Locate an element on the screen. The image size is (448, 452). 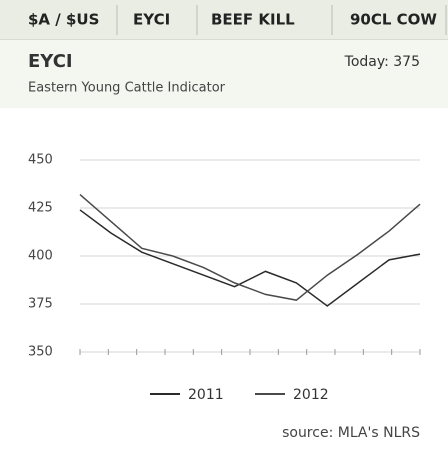
tab: $A / $US is located at coordinates (63, 20).